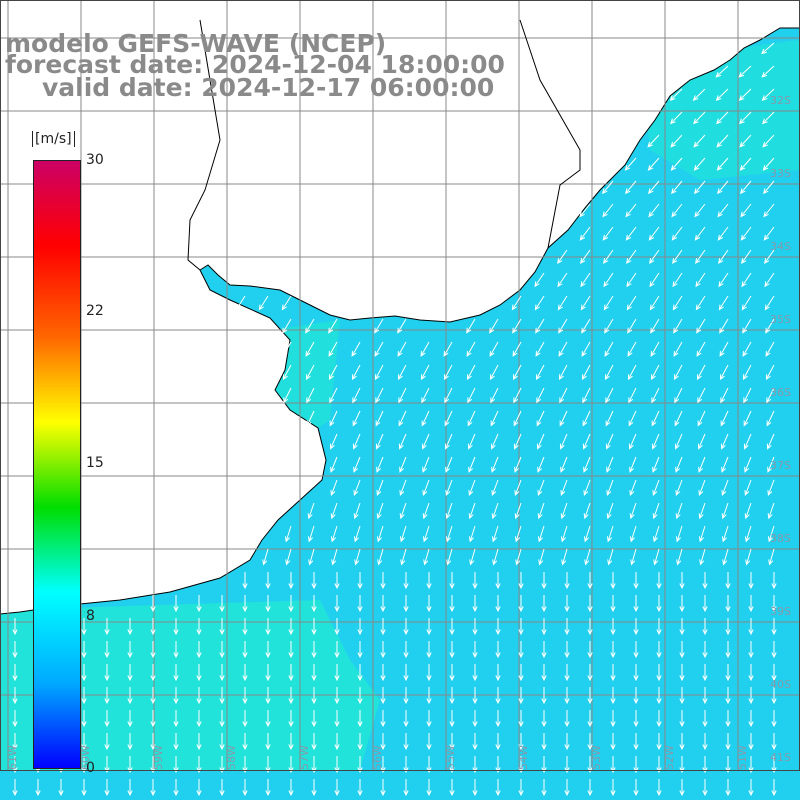 This screenshot has width=800, height=800. I want to click on colorbar-unit: [m/s], so click(53, 139).